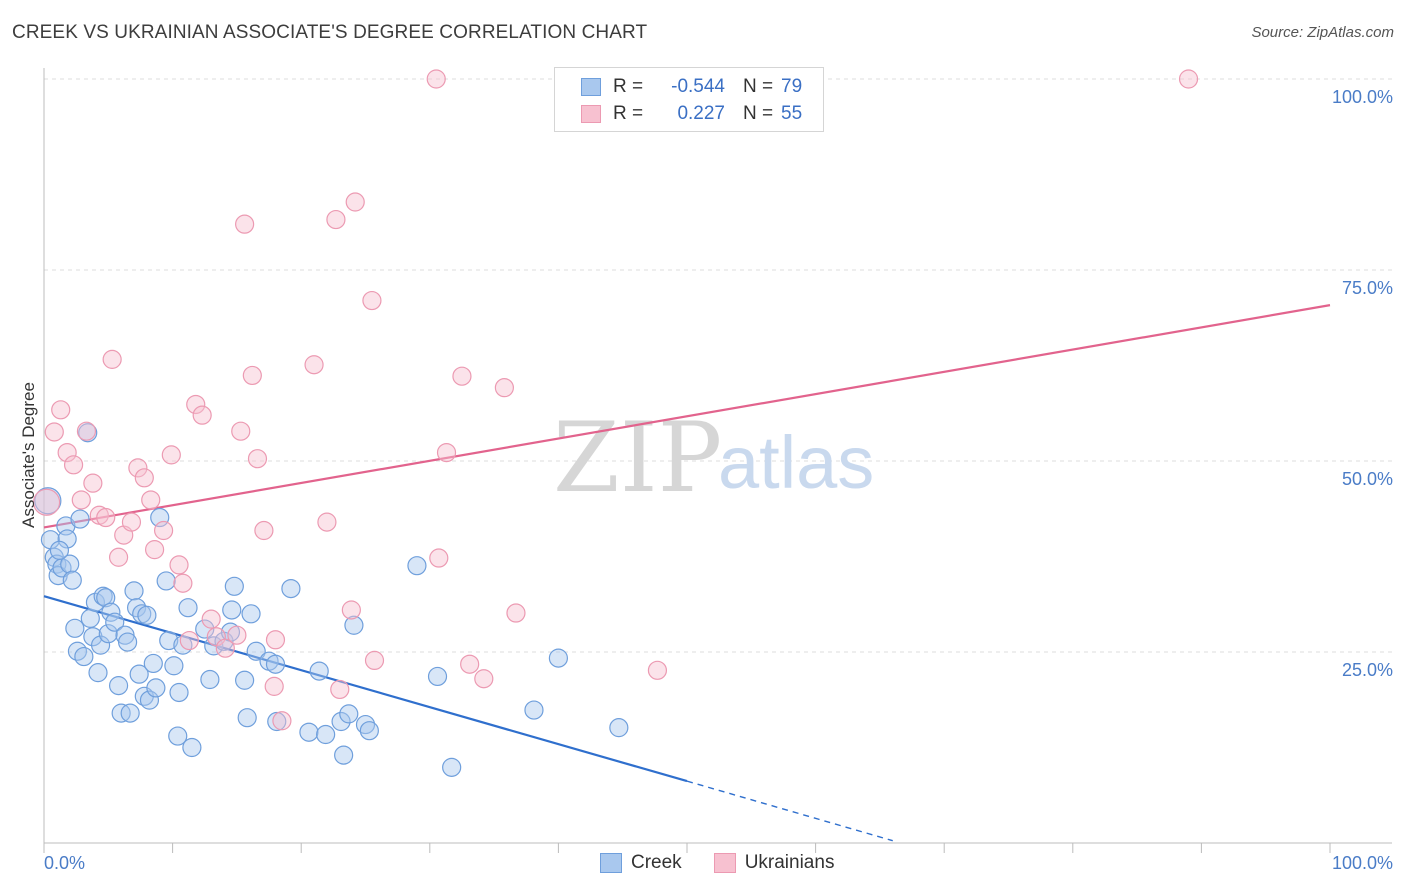 The image size is (1406, 892). What do you see at coordinates (789, 811) in the screenshot?
I see `creek-trend-extension` at bounding box center [789, 811].